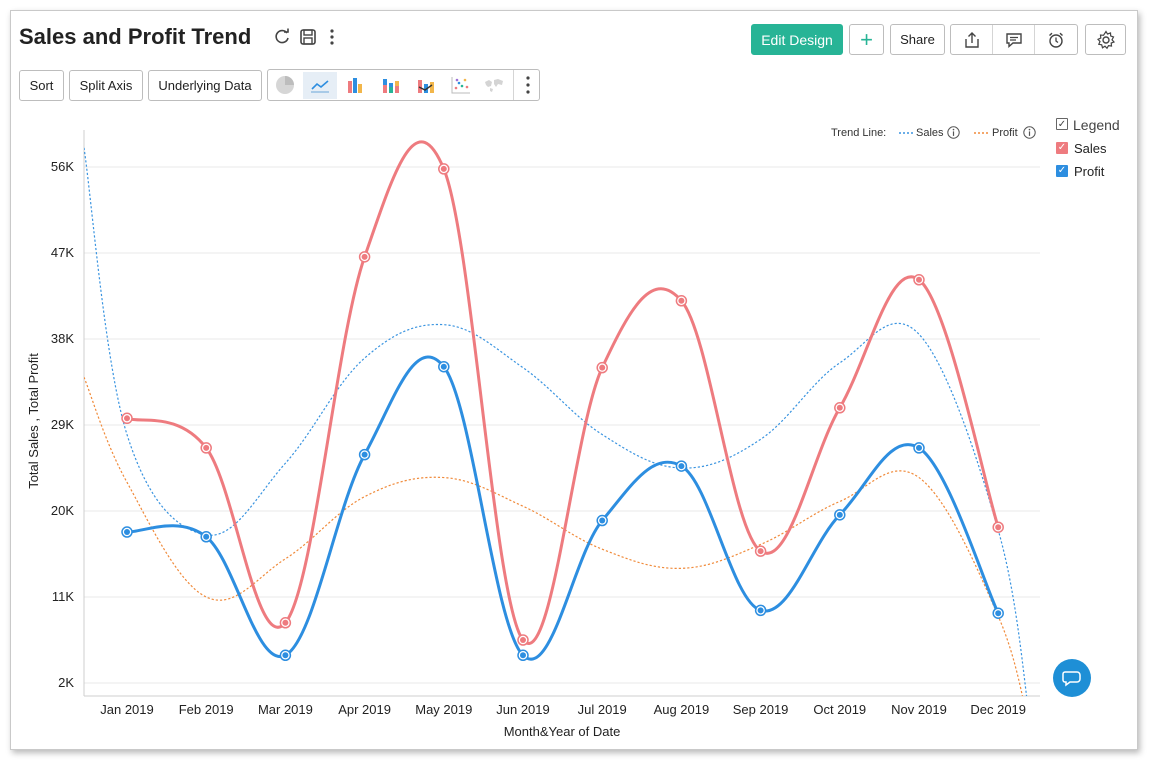 The height and width of the screenshot is (771, 1158). I want to click on x-tick-label: Sep 2019, so click(761, 709).